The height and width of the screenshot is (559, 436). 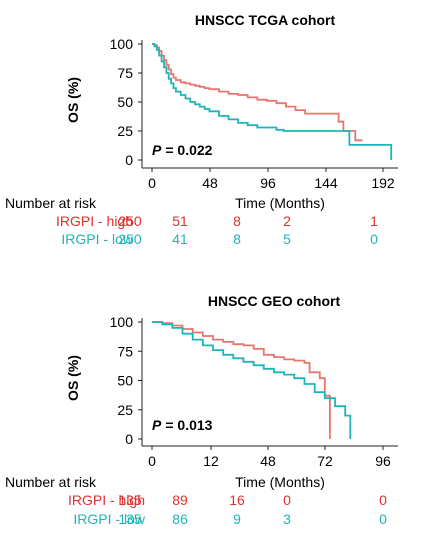 What do you see at coordinates (180, 239) in the screenshot?
I see `risk-count: 41` at bounding box center [180, 239].